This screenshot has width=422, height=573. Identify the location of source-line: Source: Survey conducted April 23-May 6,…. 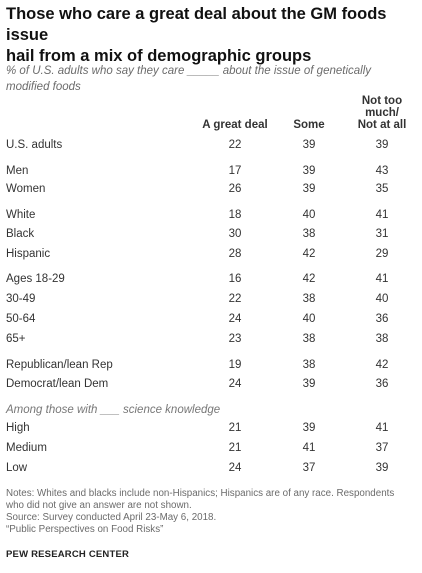
(111, 517).